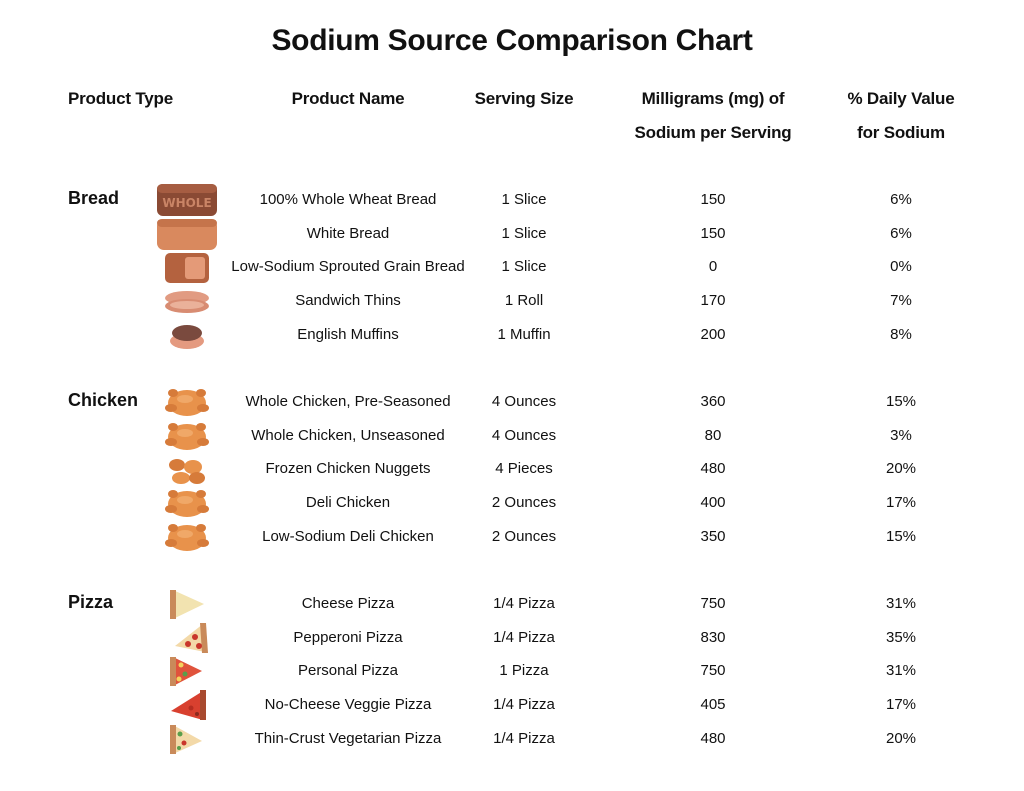 The width and height of the screenshot is (1024, 791). What do you see at coordinates (713, 98) in the screenshot?
I see `header-milligrams-line1: Milligrams (mg) of` at bounding box center [713, 98].